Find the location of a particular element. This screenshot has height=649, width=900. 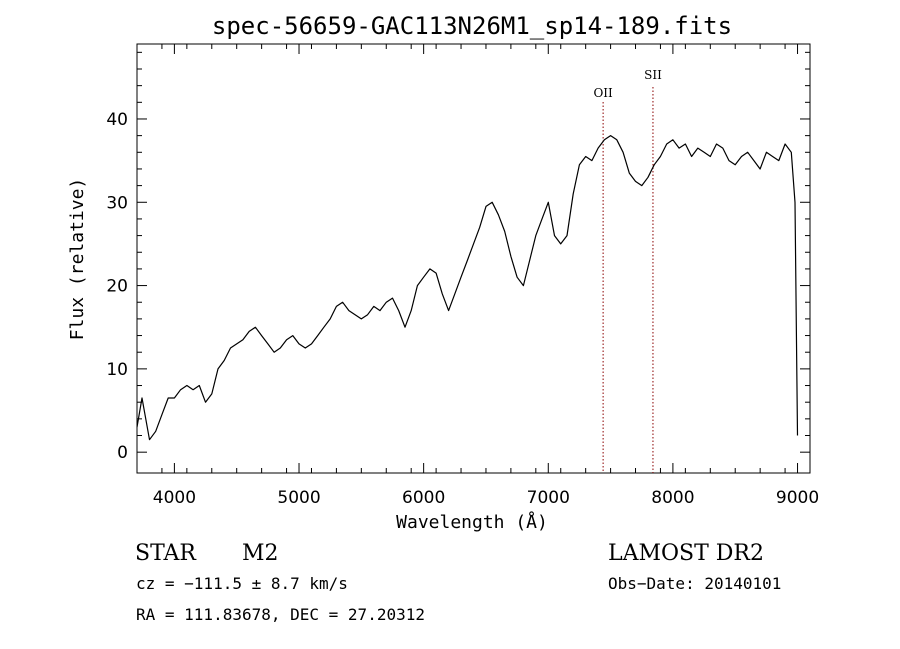

redshift-velocity: cz = −111.5 ± 8.7 km/s is located at coordinates (242, 583).